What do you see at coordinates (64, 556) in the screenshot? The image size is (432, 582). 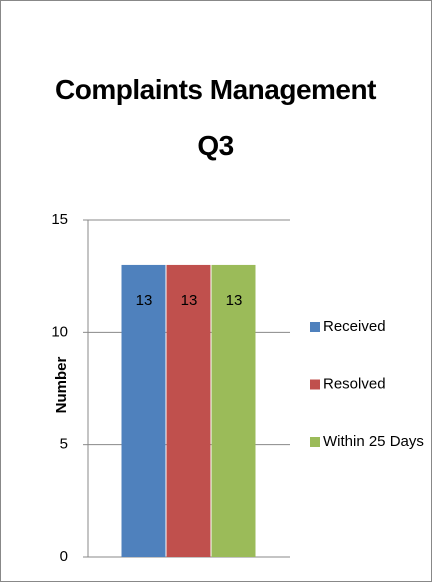 I see `y-tick-label: 0` at bounding box center [64, 556].